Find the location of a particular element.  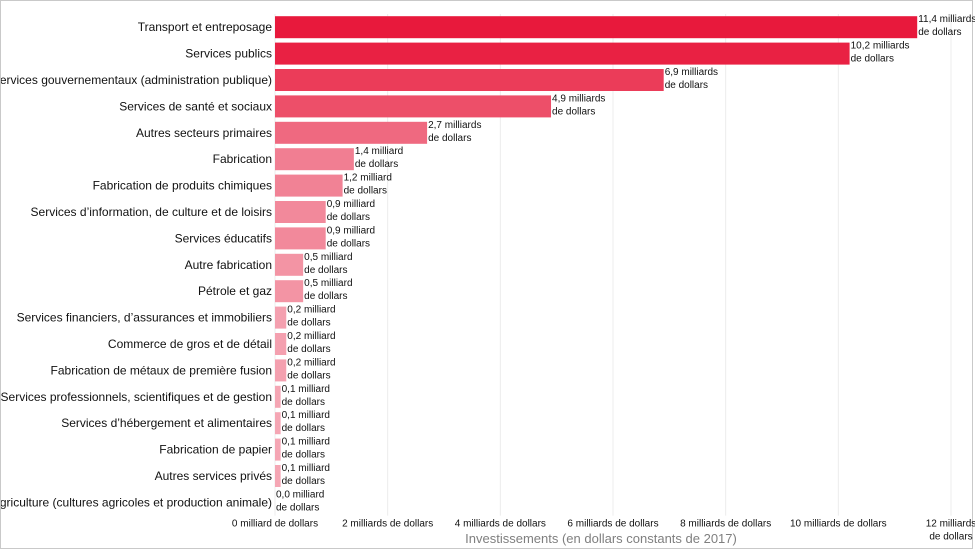

x-tick-label-0-0: 0 milliard de dollars is located at coordinates (275, 524).